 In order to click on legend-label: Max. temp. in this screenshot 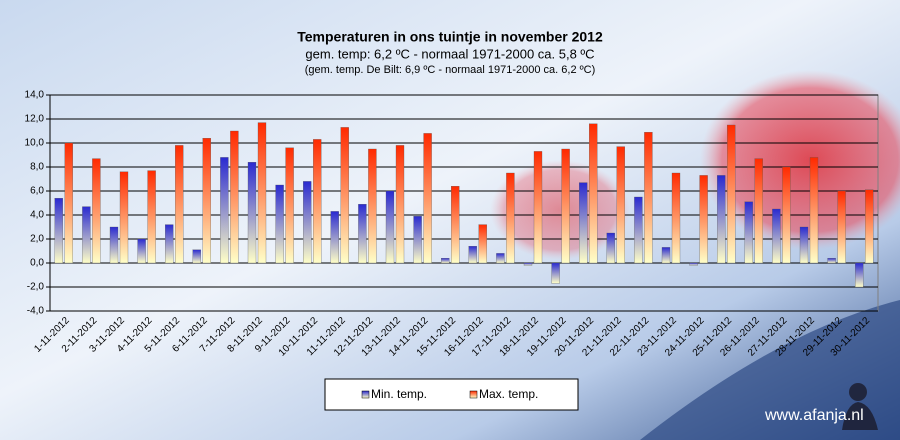, I will do `click(508, 394)`.